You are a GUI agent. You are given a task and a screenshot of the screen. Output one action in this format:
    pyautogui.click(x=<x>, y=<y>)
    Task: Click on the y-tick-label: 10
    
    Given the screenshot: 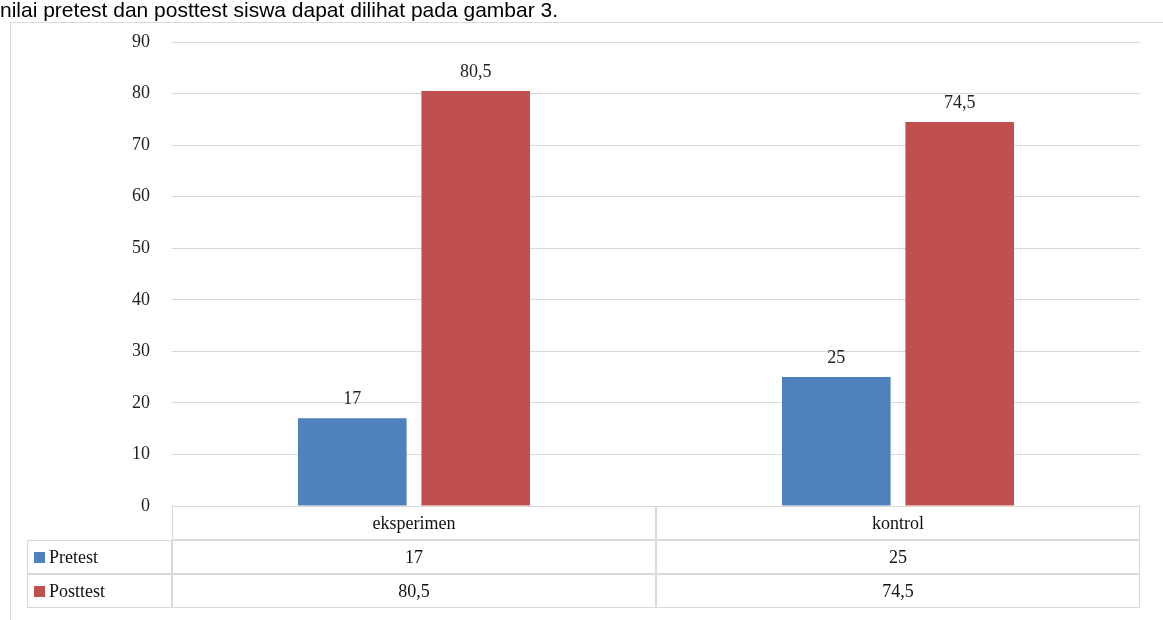 What is the action you would take?
    pyautogui.click(x=141, y=453)
    